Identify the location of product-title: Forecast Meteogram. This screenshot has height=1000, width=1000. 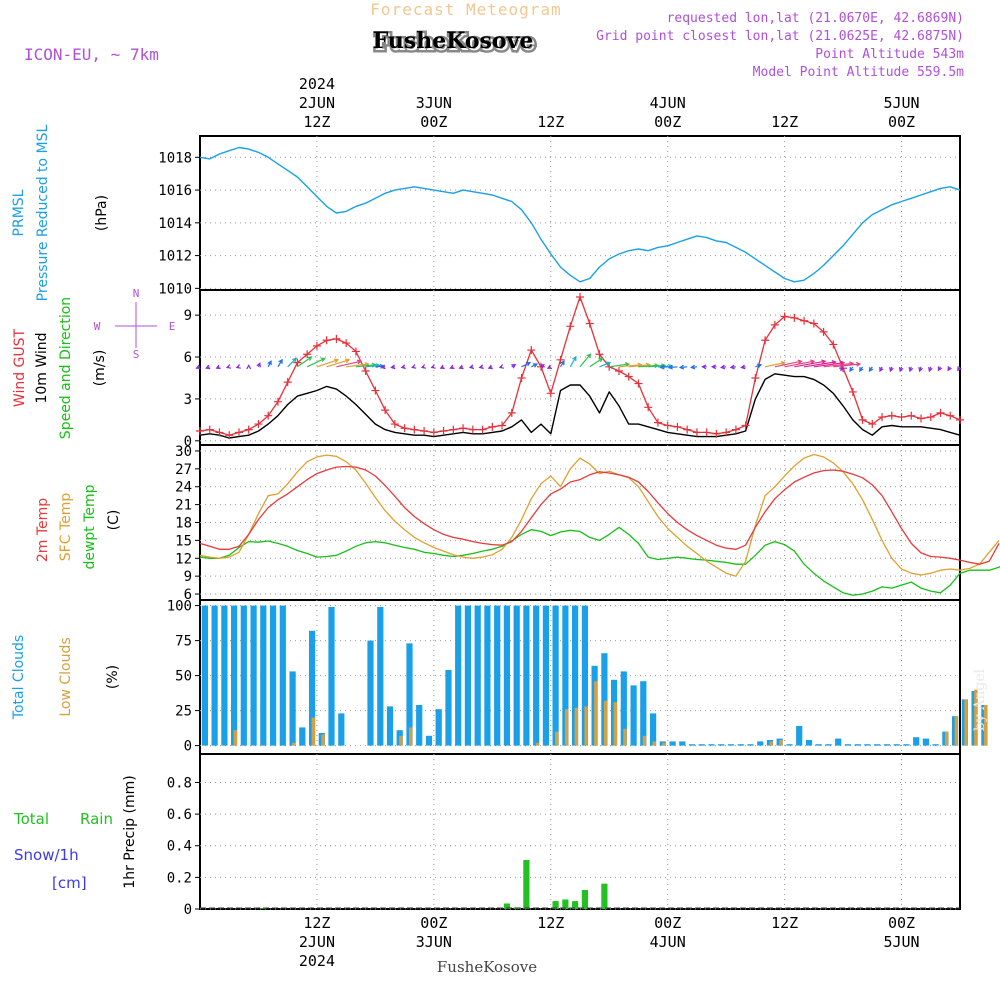
(465, 9).